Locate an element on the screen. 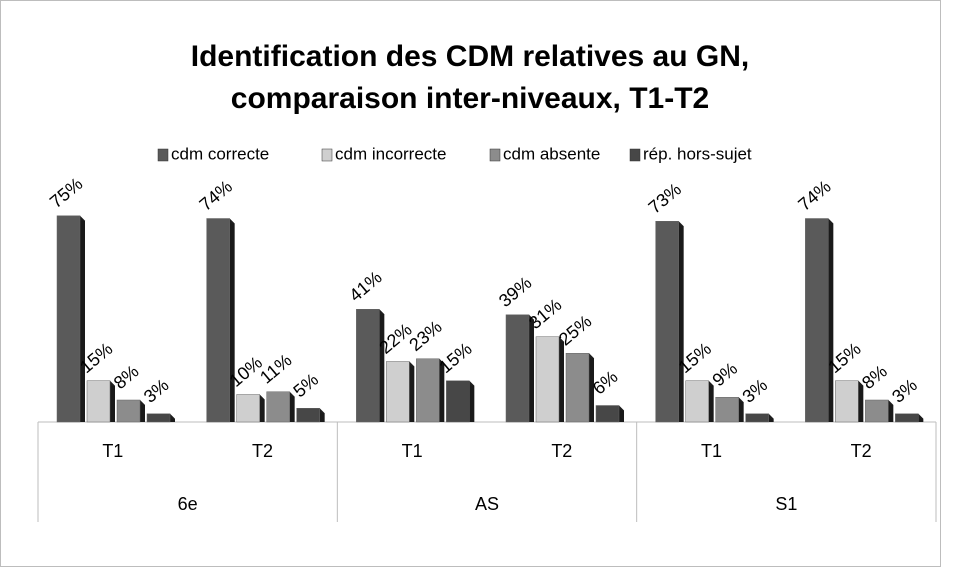  chart-title: Identification des CDM relatives au GN, is located at coordinates (470, 56).